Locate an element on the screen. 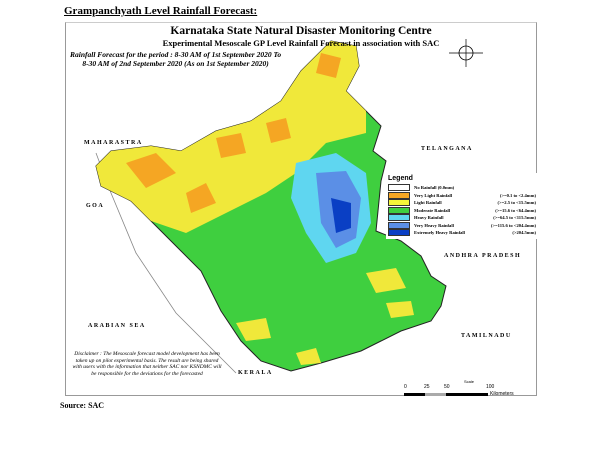 This screenshot has width=600, height=450. legend-item: Very Heavy Rainfall (>=115.6 to <204.4mm) is located at coordinates (462, 225).